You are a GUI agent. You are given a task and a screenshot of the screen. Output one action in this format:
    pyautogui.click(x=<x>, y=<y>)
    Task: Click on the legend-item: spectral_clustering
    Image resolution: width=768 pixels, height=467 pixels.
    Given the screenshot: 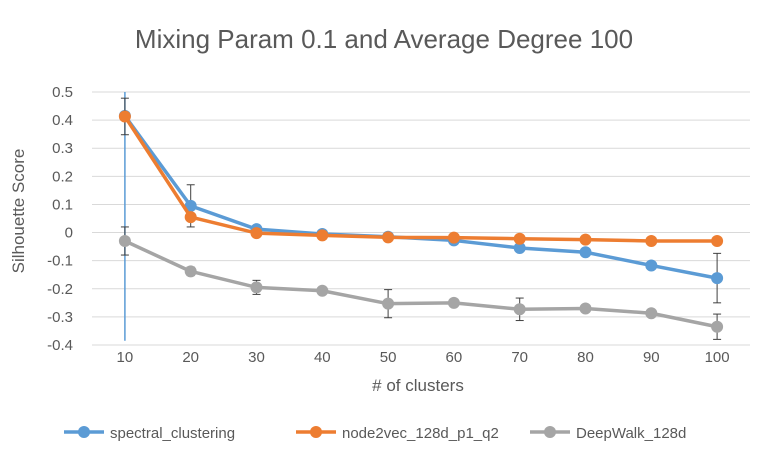 What is the action you would take?
    pyautogui.click(x=149, y=433)
    